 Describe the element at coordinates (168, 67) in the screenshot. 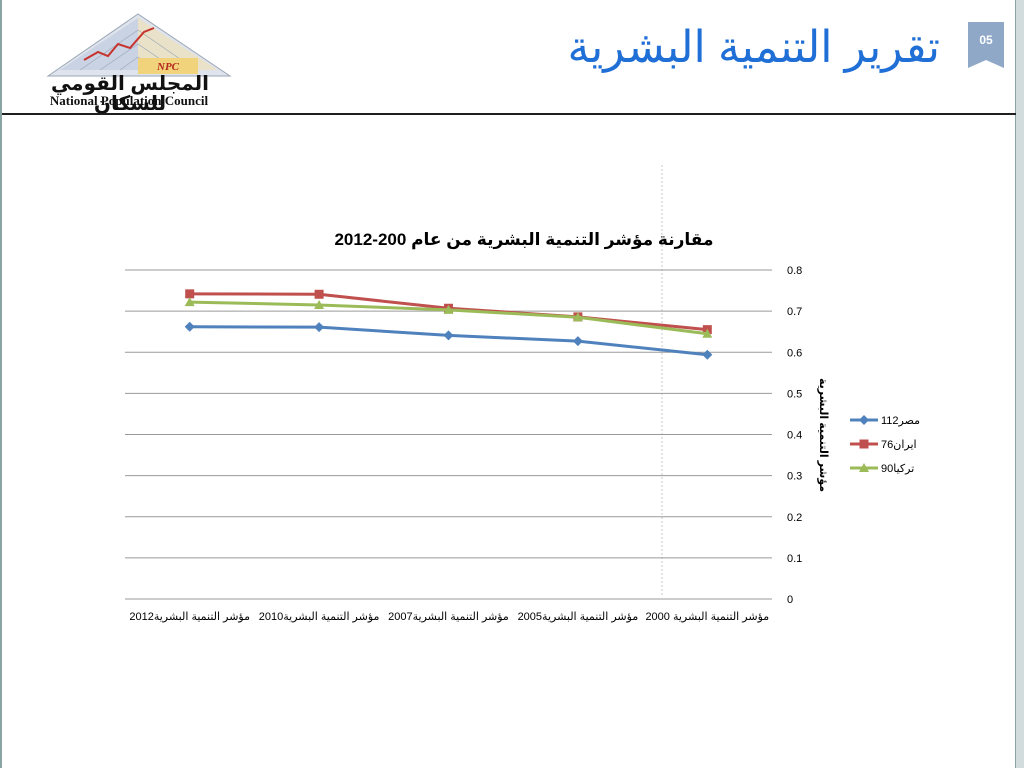

I see `svg-text: NPC` at that location.